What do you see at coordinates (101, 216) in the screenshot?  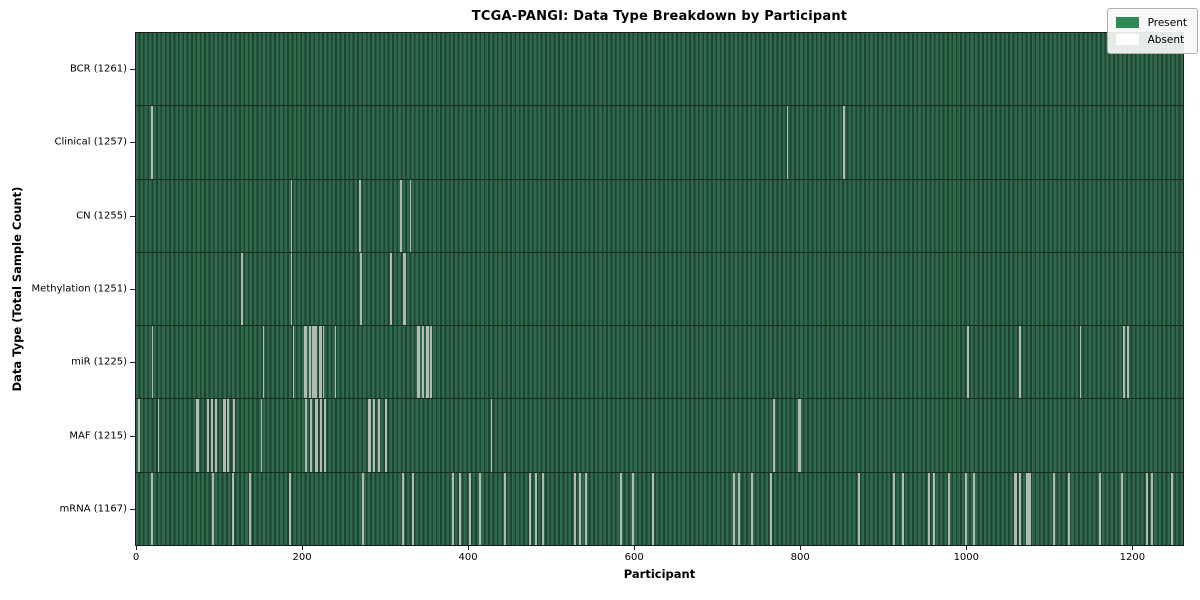 I see `y-tick-label: CN (1255)` at bounding box center [101, 216].